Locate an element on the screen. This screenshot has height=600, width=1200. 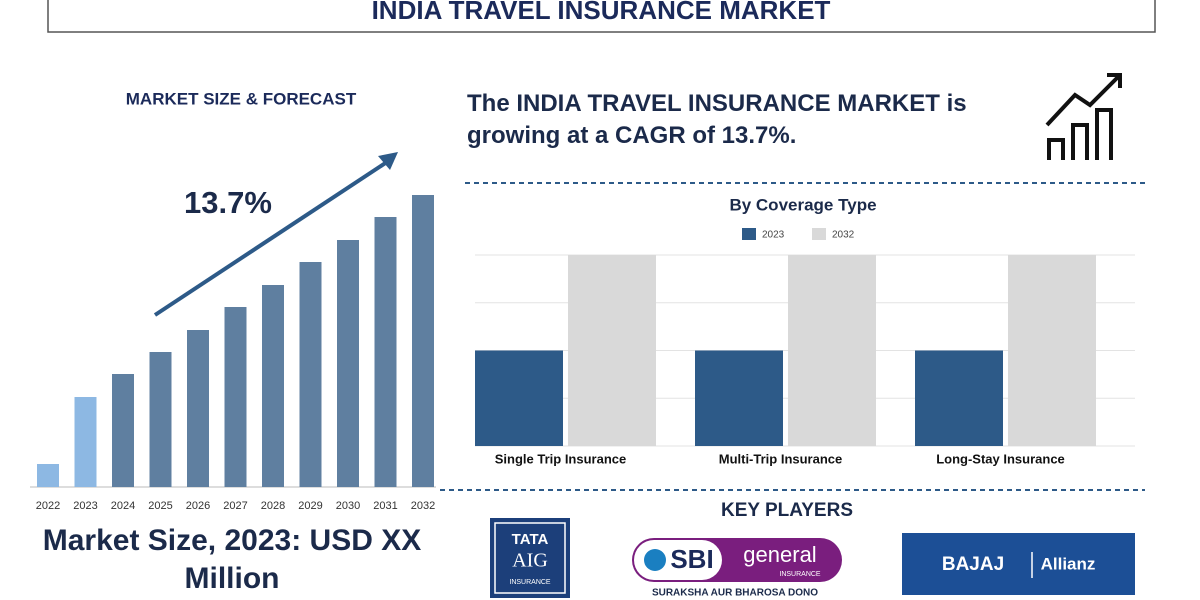
logo-text: AIG is located at coordinates (530, 561).